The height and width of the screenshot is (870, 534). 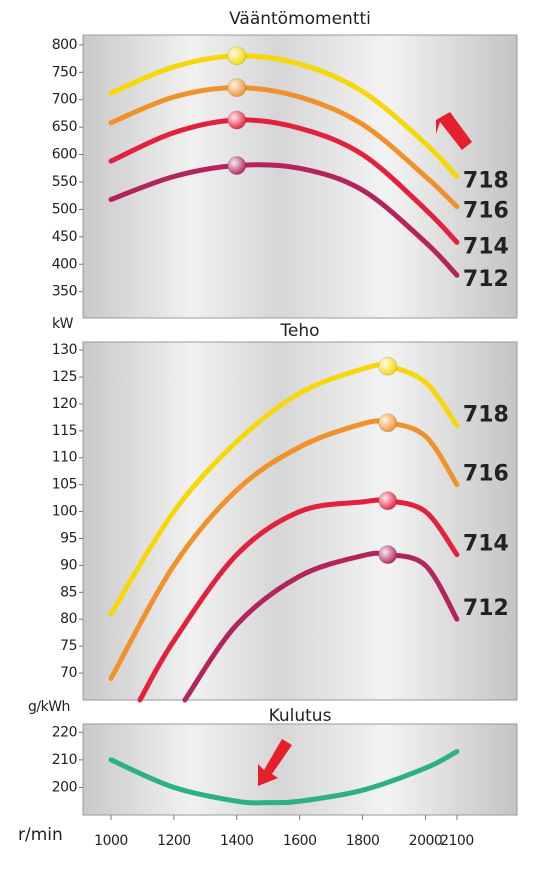 I want to click on y-tick-label: 210, so click(x=64, y=760).